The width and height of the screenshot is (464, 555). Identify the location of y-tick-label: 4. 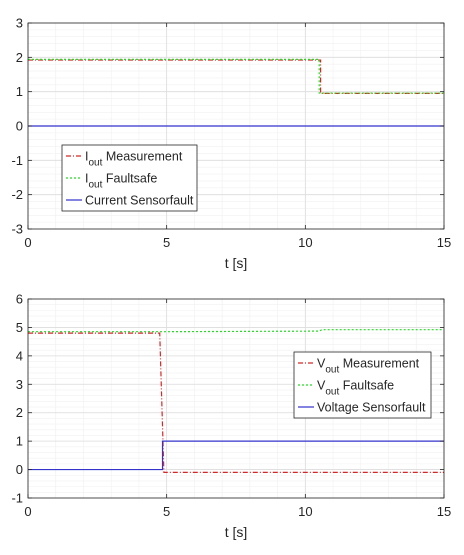
(19, 355).